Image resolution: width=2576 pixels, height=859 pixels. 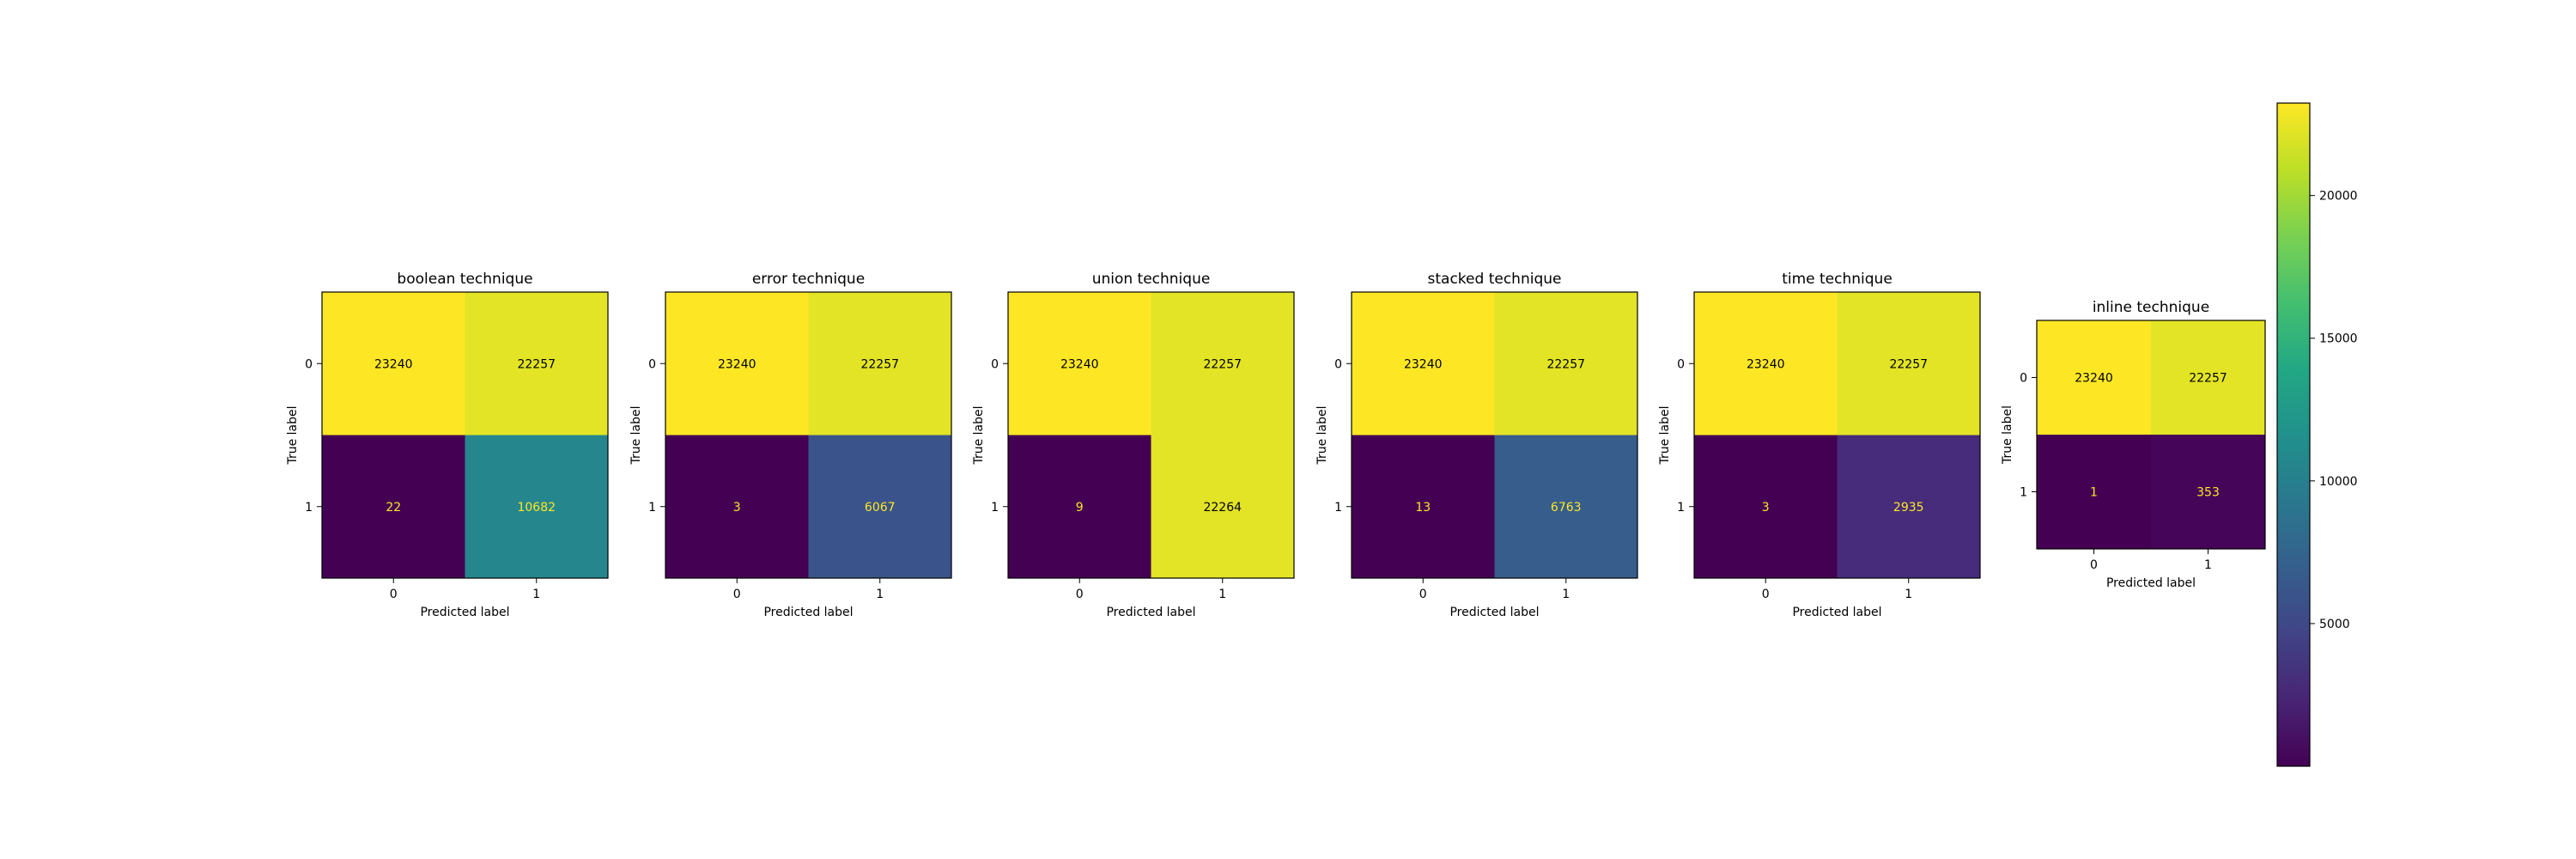 I want to click on cell-value-label: 10682, so click(x=536, y=508).